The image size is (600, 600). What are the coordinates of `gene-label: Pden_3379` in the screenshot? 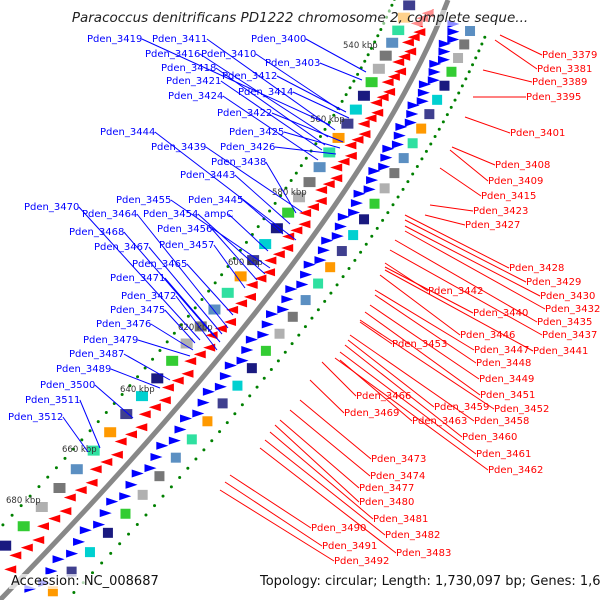 It's located at (569, 55).